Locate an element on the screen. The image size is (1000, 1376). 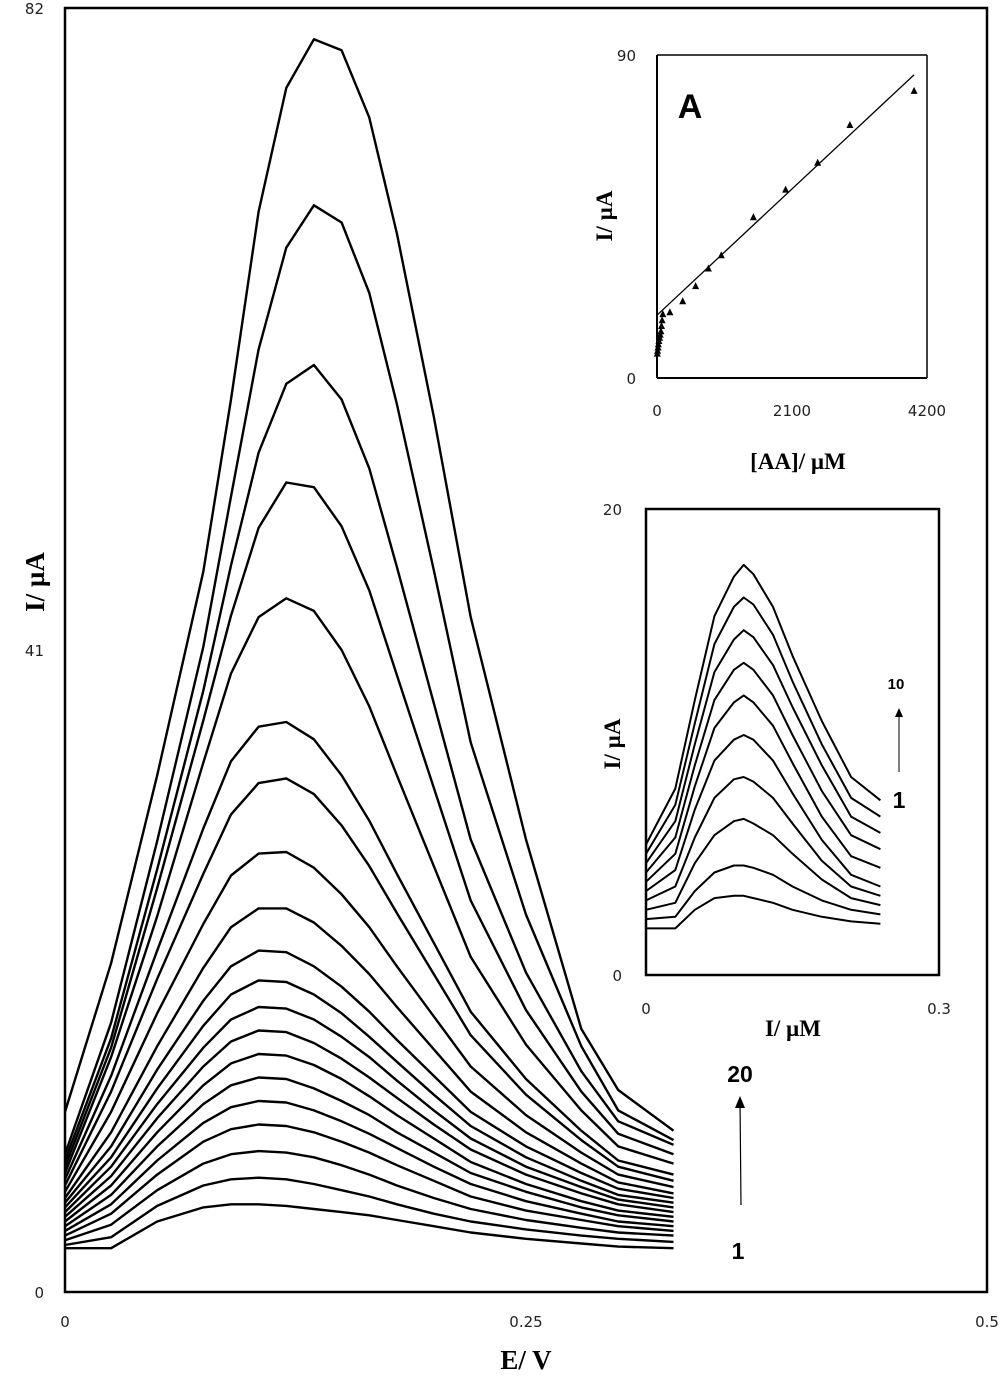
inset-b: 10 1 20 0 0 0.3 I/ µM I/ µA is located at coordinates (775, 771).